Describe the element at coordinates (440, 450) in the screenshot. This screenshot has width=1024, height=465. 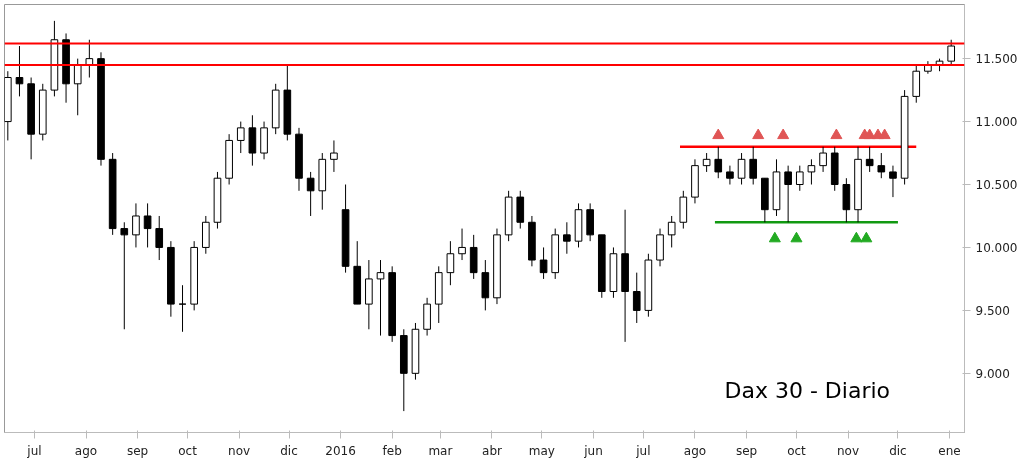
I see `x-tick-label: mar` at that location.